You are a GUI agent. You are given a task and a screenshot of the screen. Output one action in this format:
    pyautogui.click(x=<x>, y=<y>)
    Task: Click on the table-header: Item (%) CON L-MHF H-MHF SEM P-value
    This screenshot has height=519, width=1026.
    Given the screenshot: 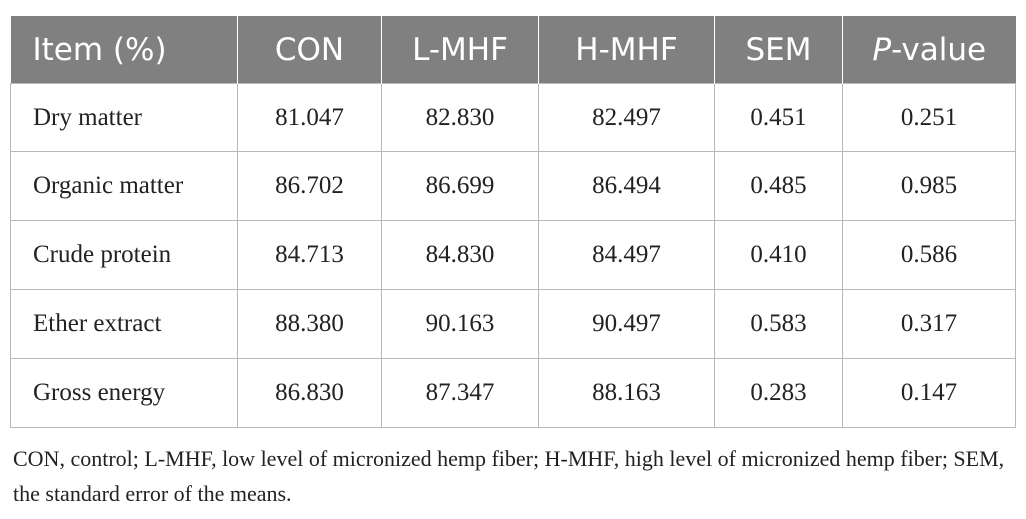 What is the action you would take?
    pyautogui.click(x=513, y=50)
    